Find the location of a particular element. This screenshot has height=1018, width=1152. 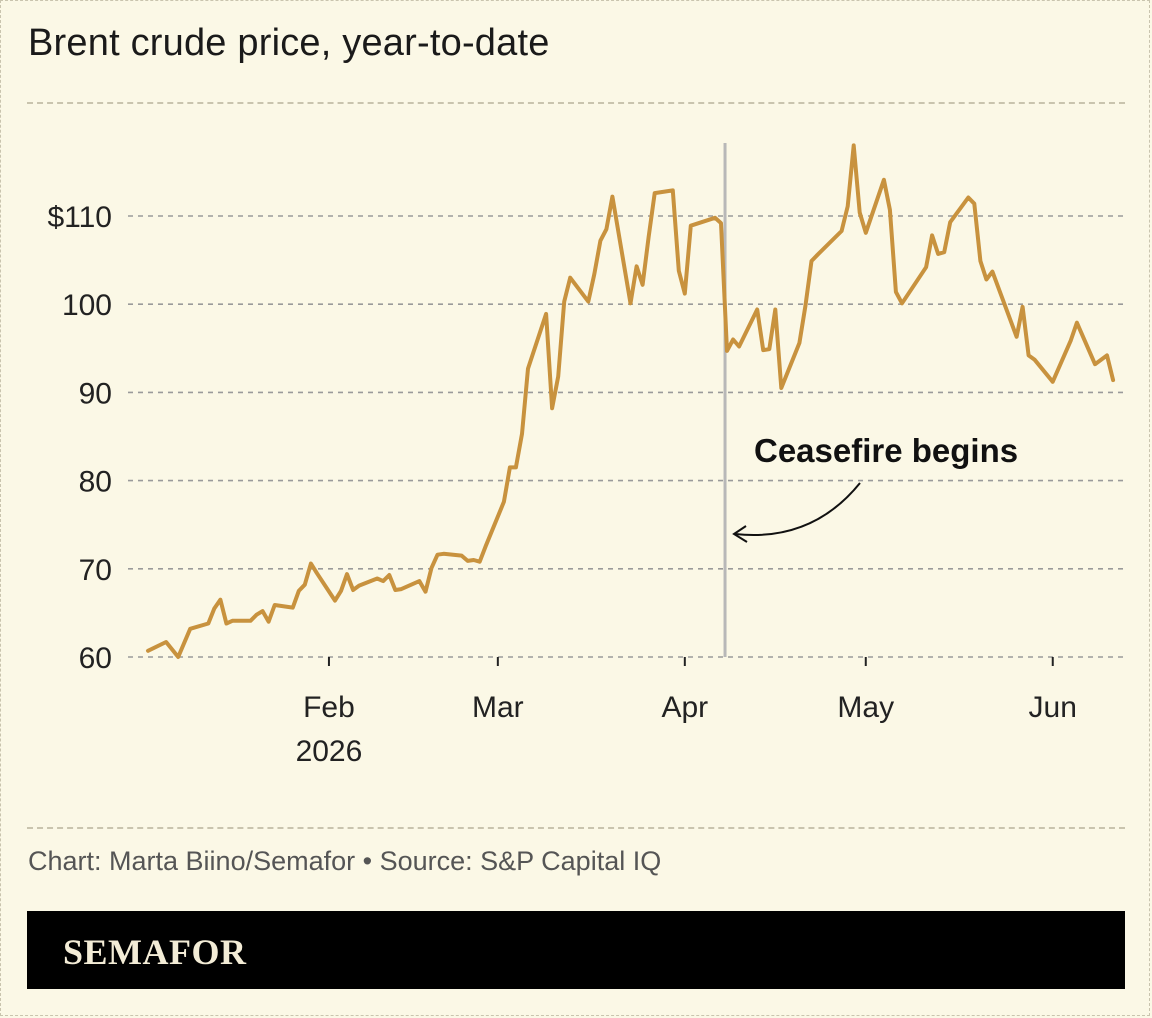

y-tick-label: 90 is located at coordinates (95, 393).